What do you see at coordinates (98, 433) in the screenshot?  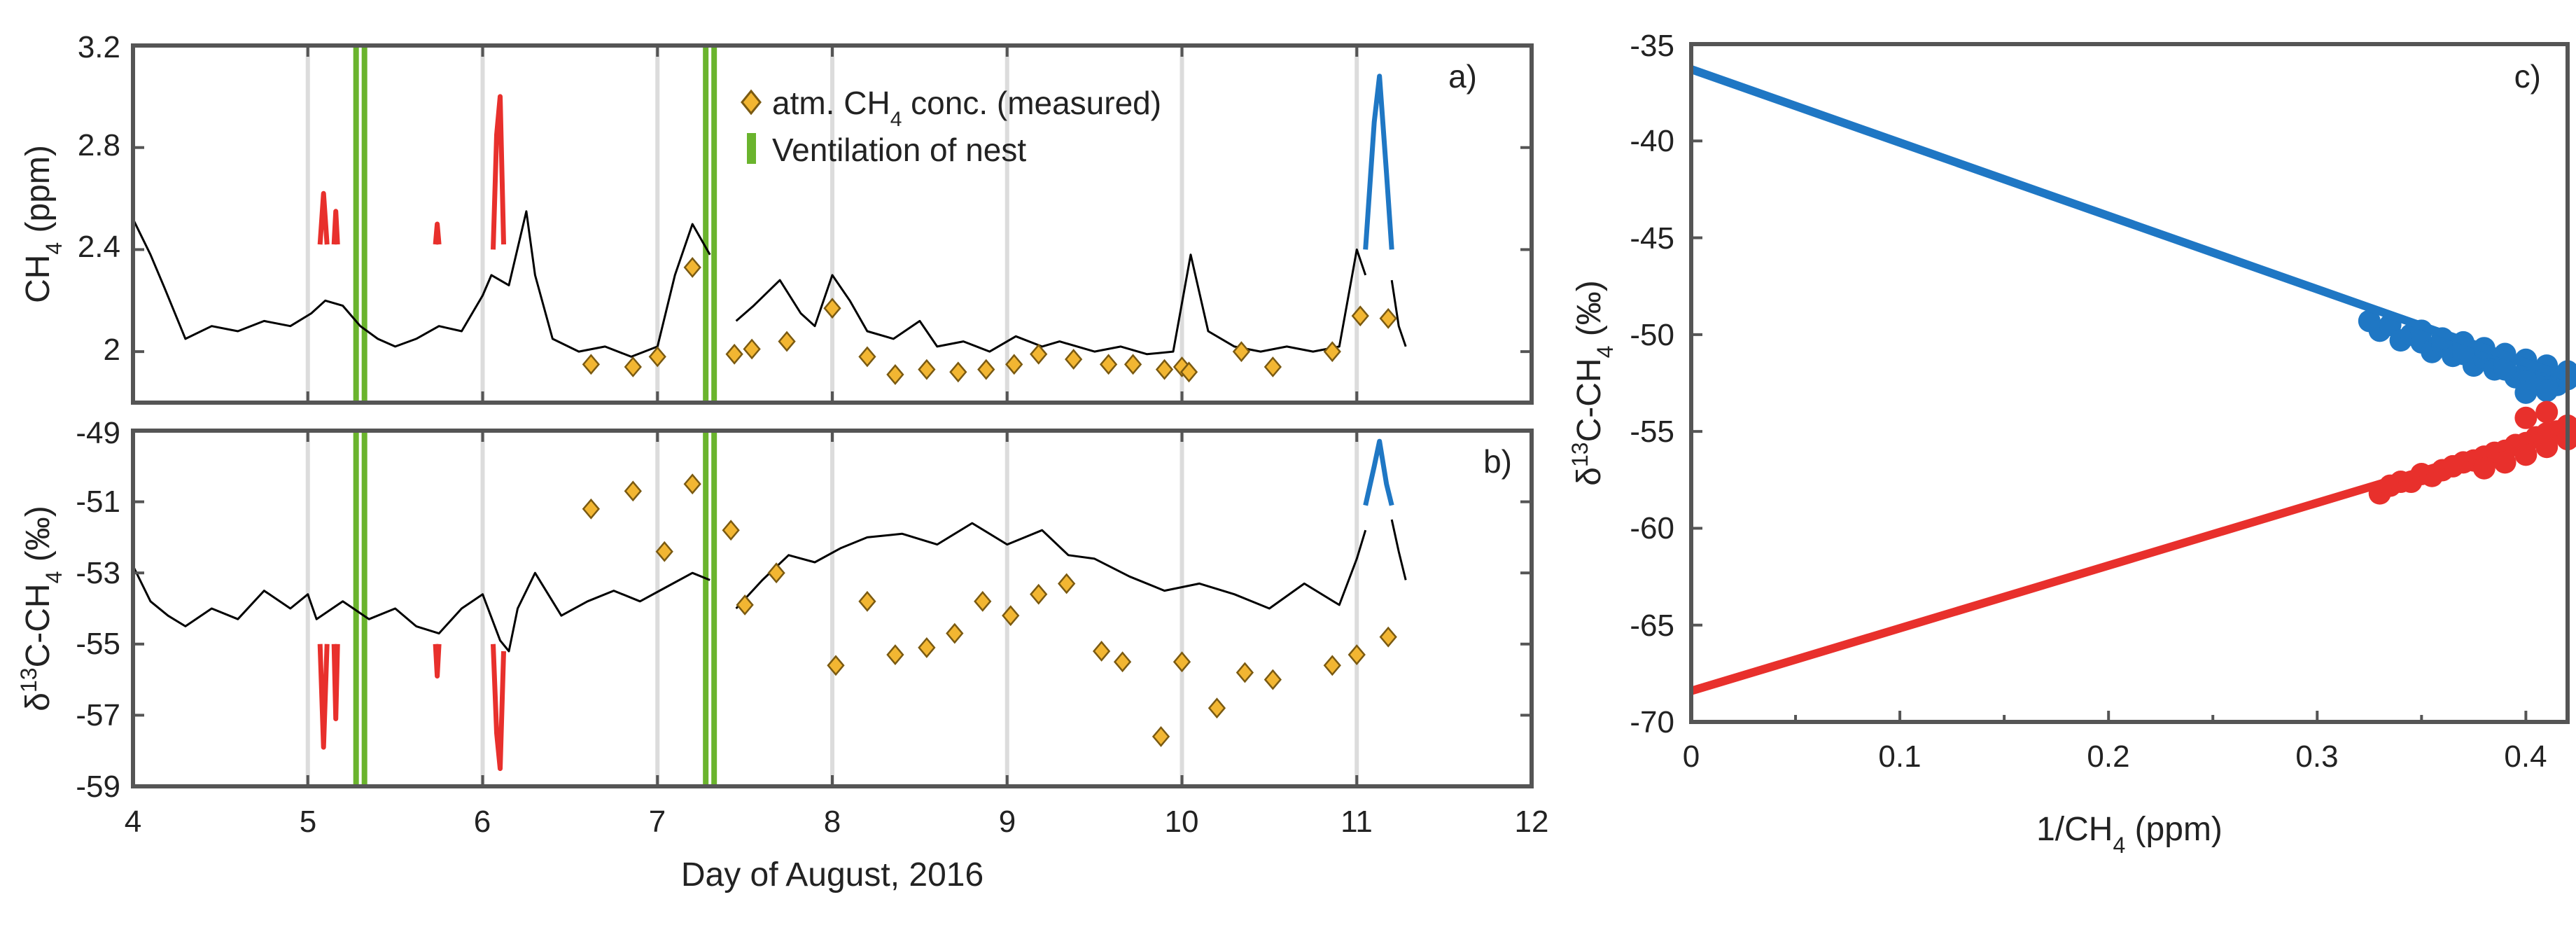 I see `panel-b-ytick-label: -49` at bounding box center [98, 433].